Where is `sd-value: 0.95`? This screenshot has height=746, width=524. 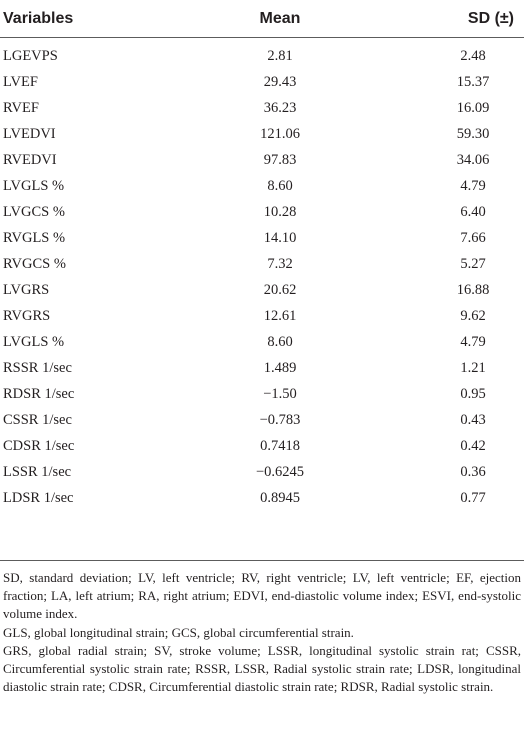
sd-value: 0.95 is located at coordinates (473, 393).